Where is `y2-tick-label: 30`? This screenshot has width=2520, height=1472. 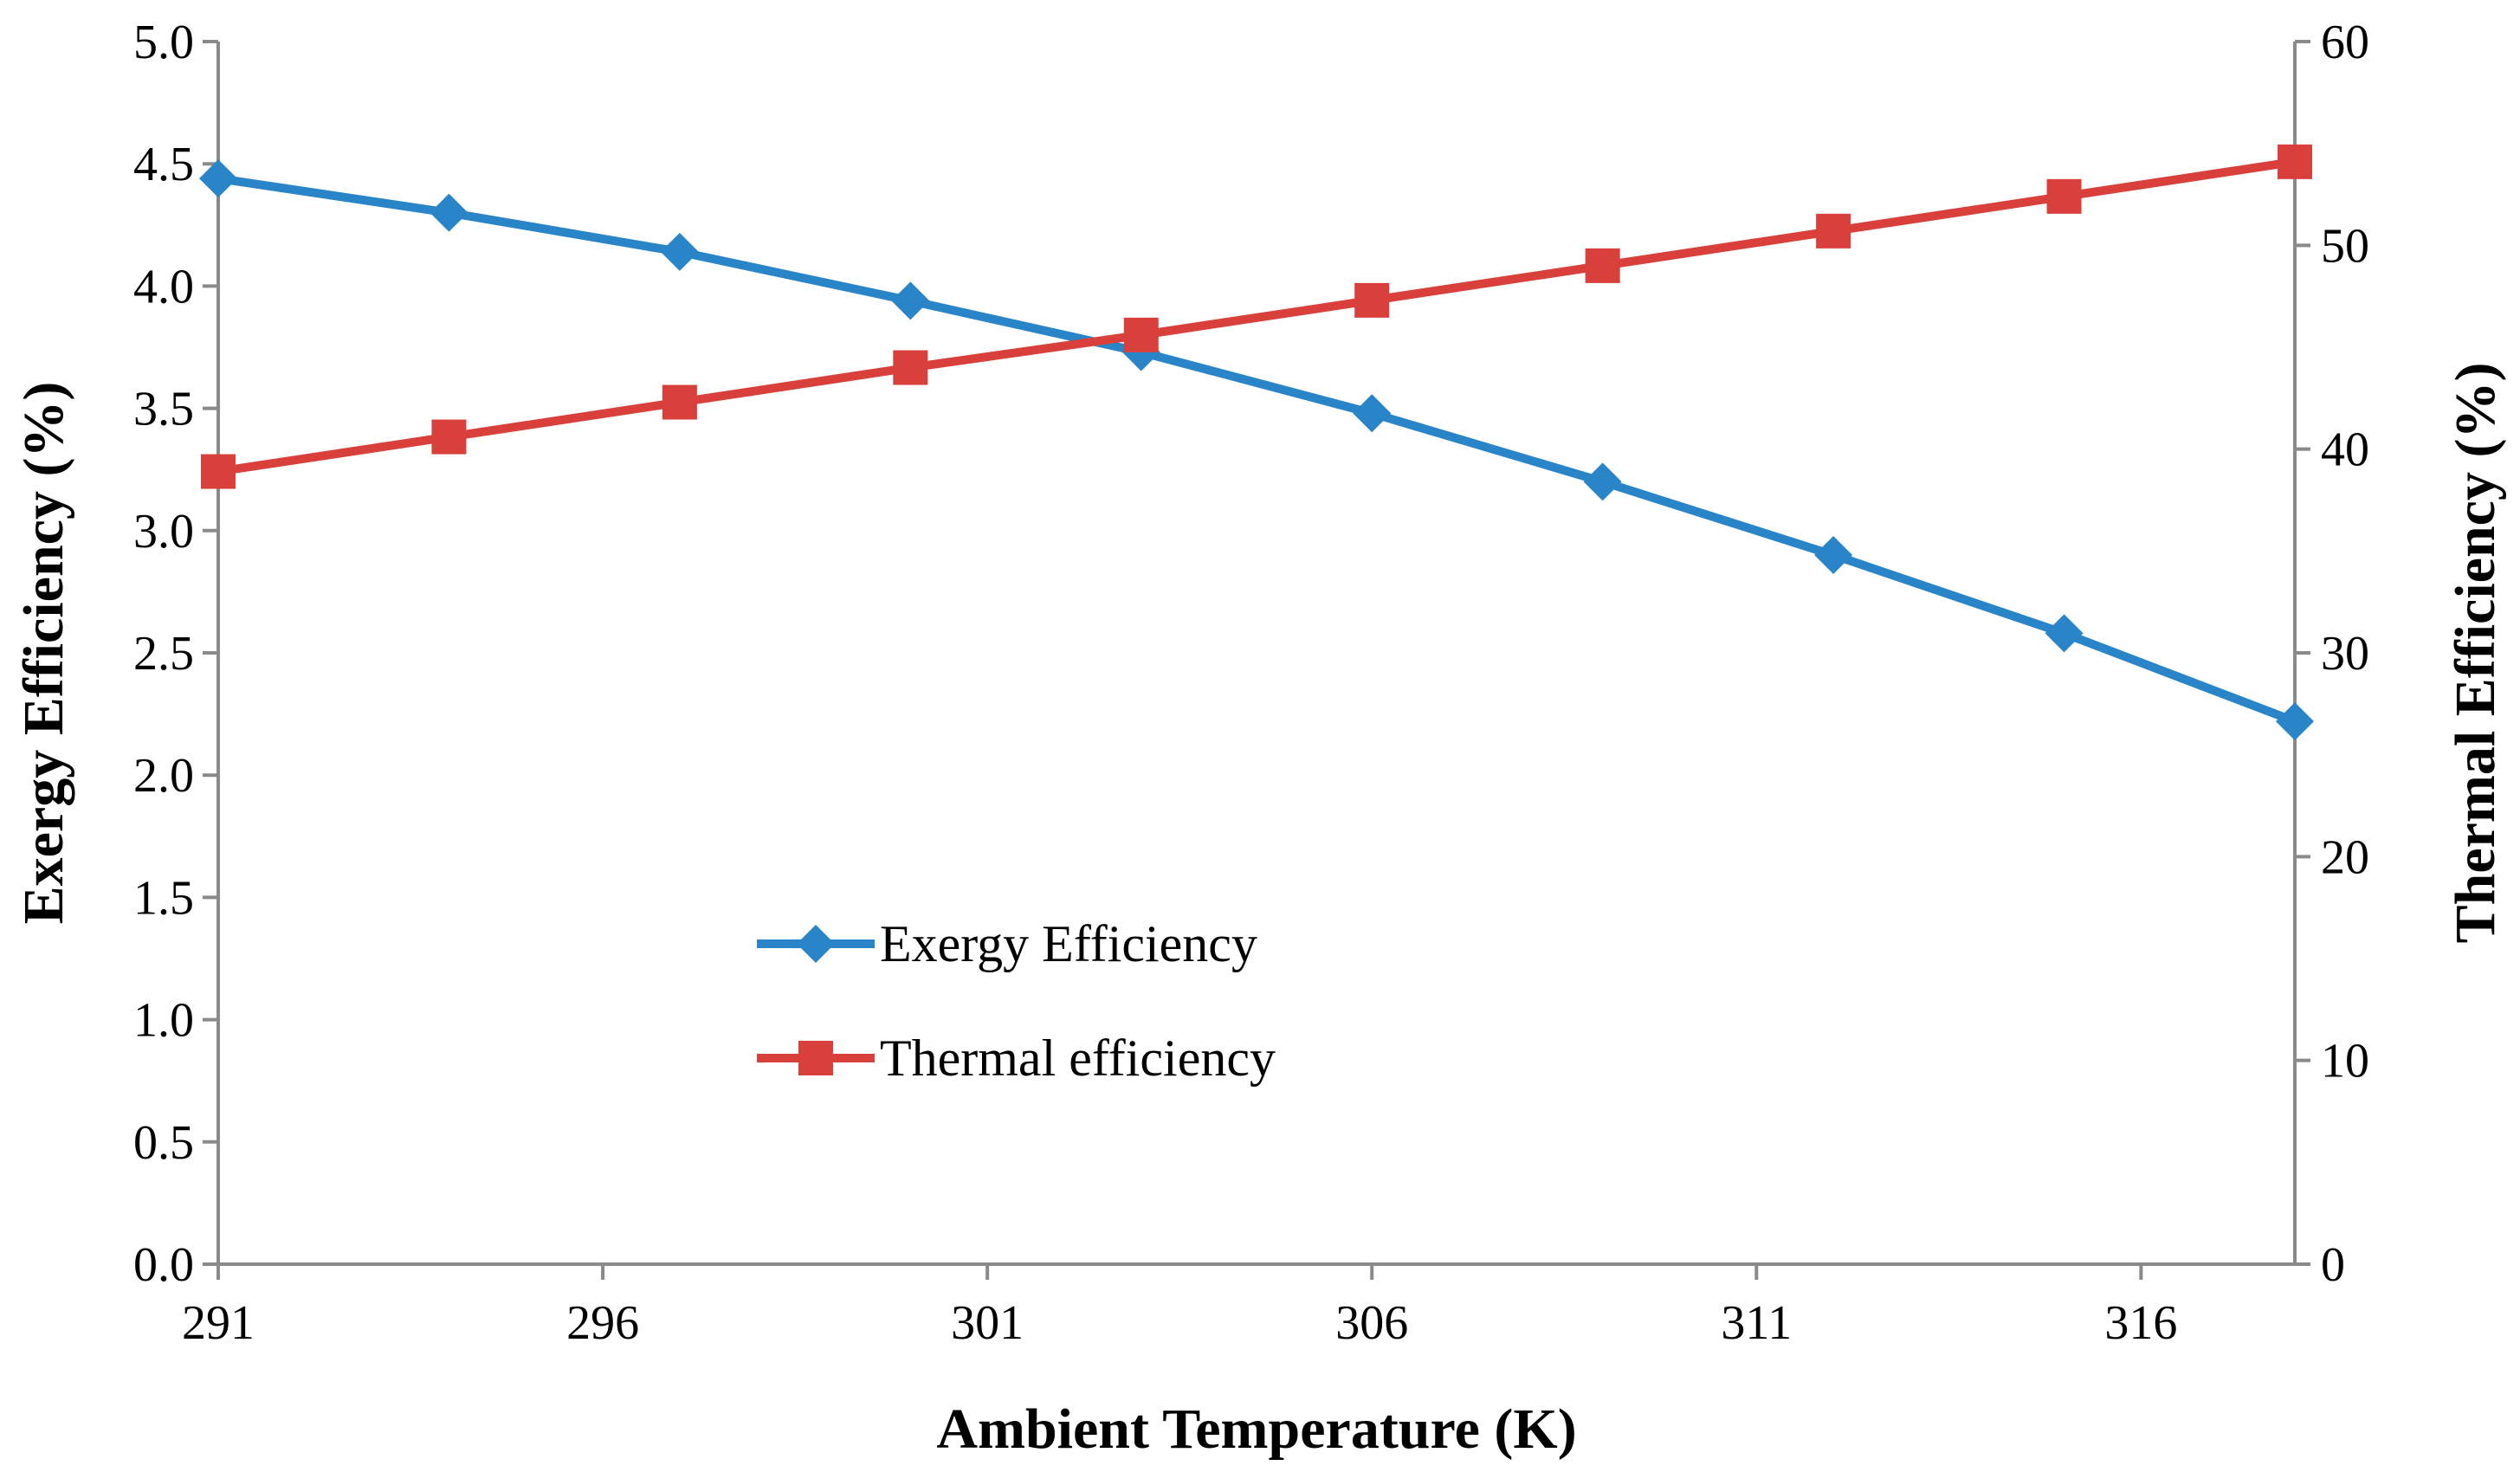 y2-tick-label: 30 is located at coordinates (2345, 654).